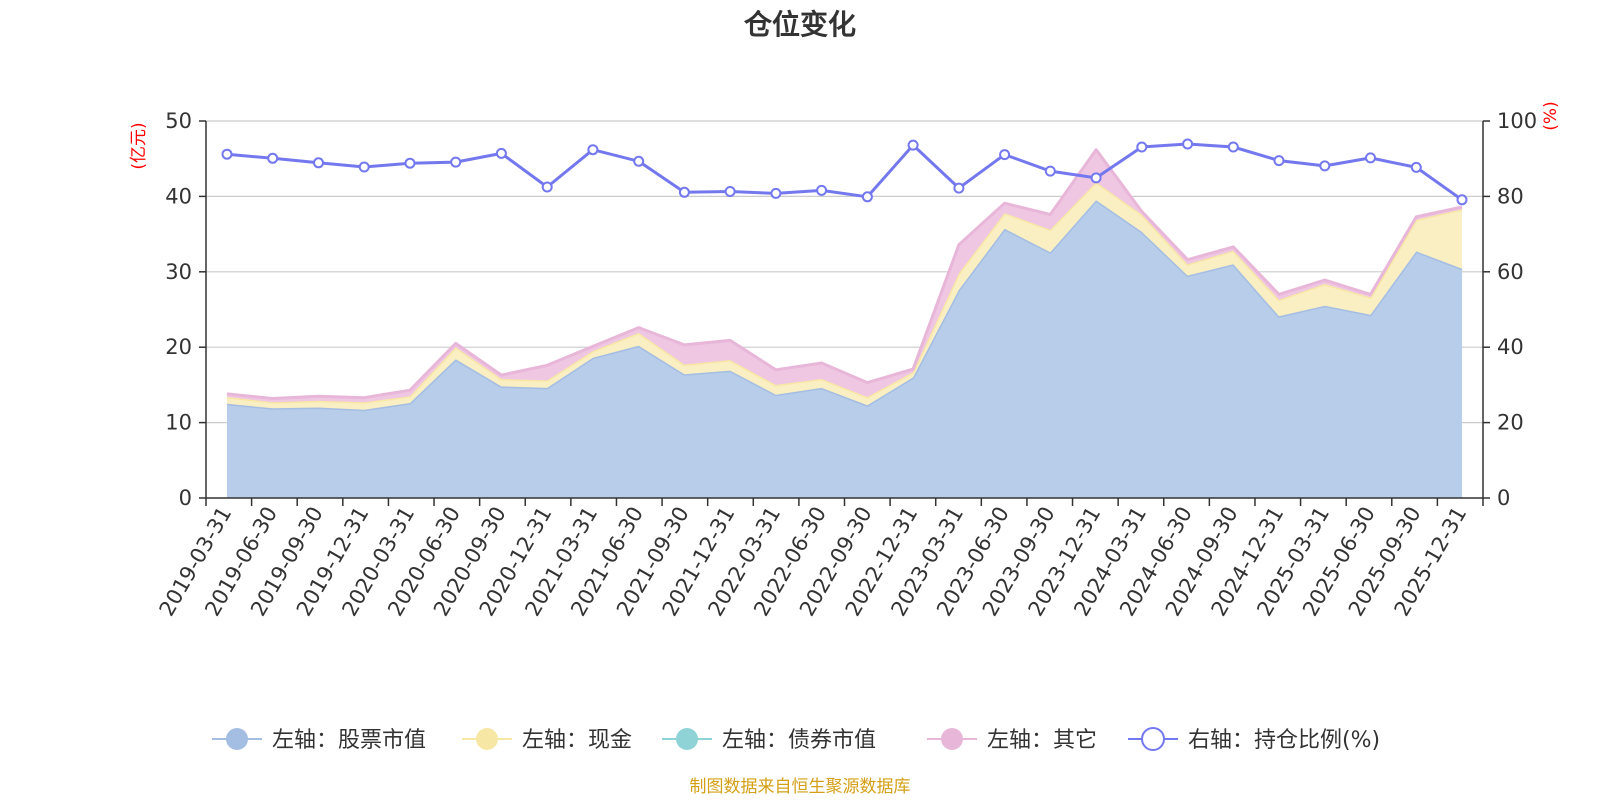  What do you see at coordinates (577, 740) in the screenshot?
I see `legend-label: 左轴：现金` at bounding box center [577, 740].